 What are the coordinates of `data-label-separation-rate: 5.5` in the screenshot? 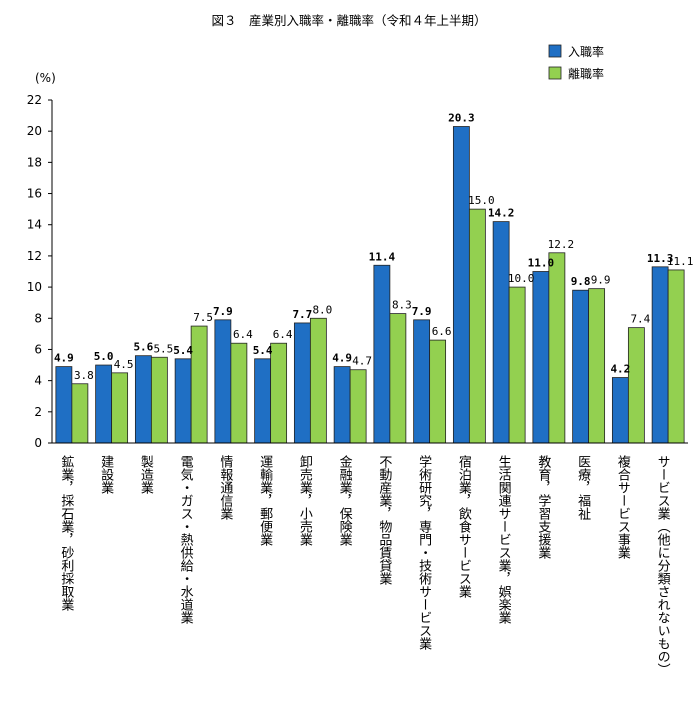 It's located at (163, 348).